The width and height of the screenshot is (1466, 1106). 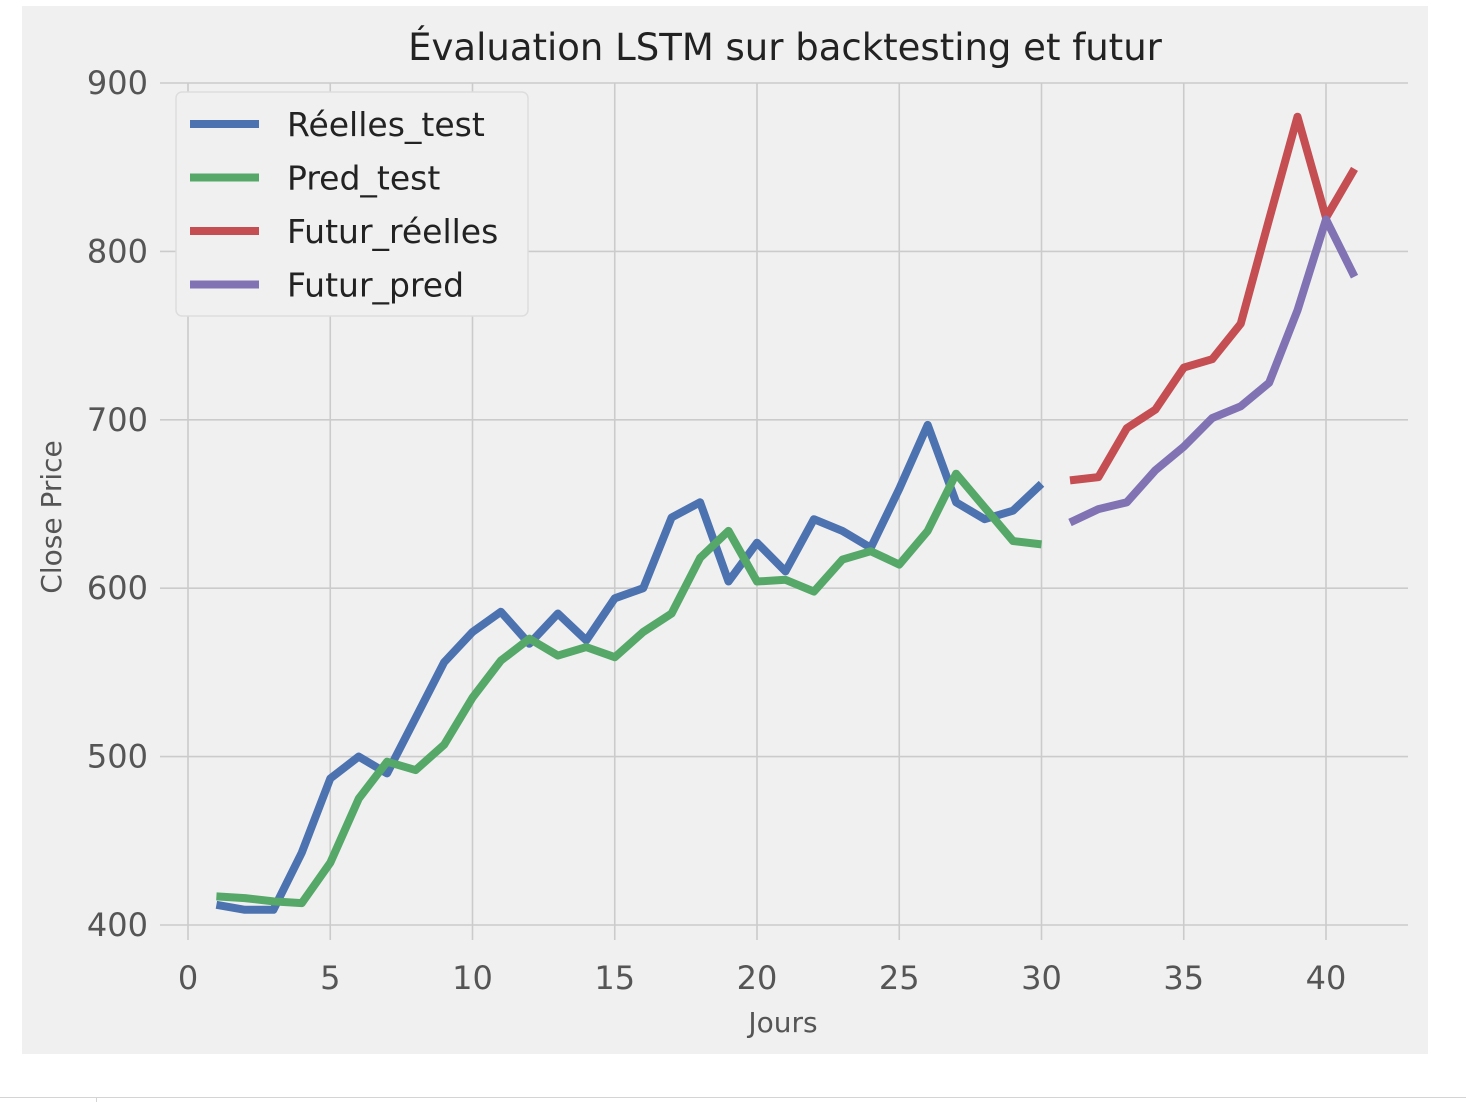 What do you see at coordinates (757, 978) in the screenshot?
I see `x-tick-label: 20` at bounding box center [757, 978].